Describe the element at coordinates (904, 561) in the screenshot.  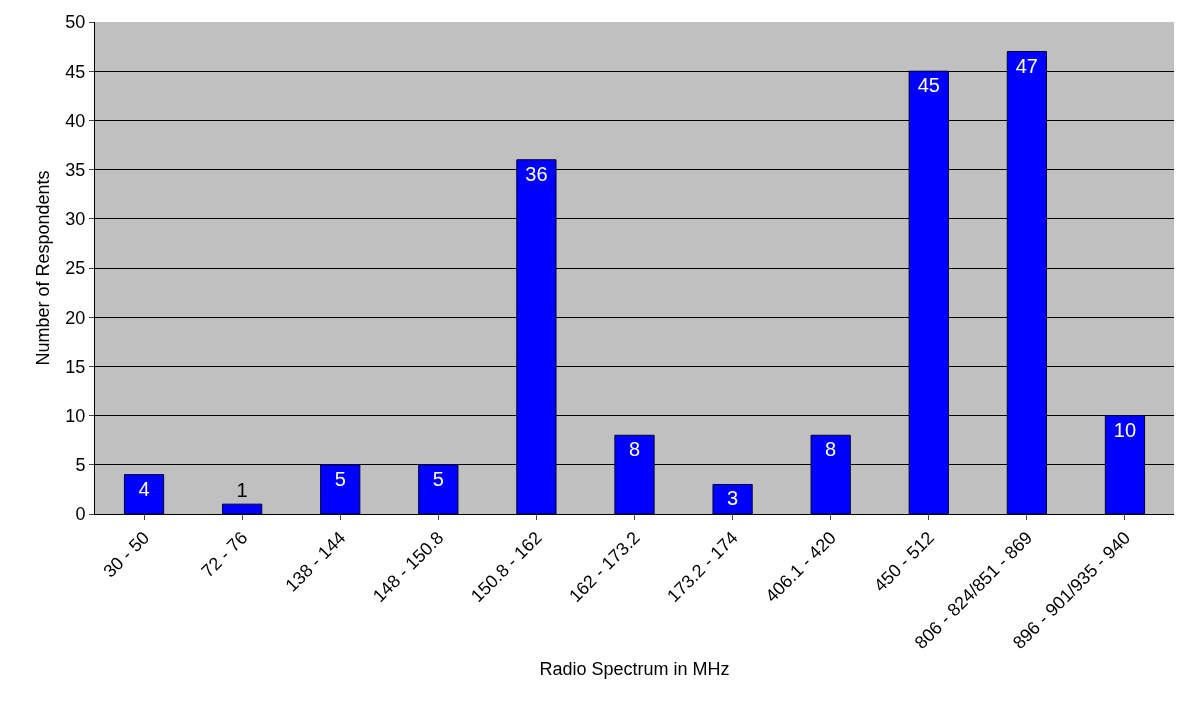
I see `x-tick-label: 450 - 512` at that location.